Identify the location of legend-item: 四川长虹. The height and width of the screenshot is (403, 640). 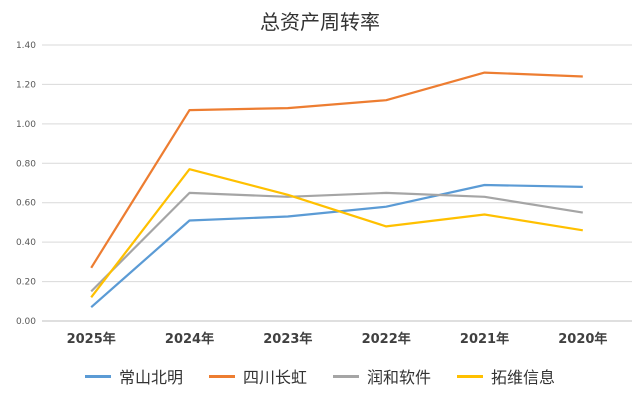
(257, 376).